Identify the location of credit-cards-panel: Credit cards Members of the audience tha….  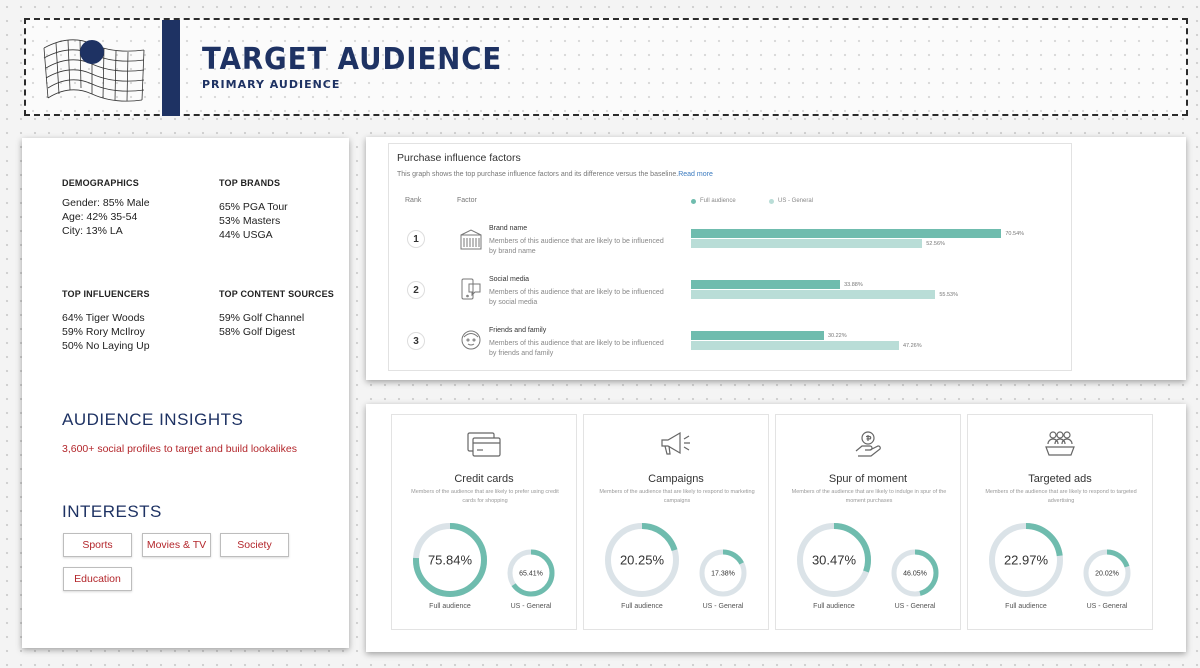
(484, 522).